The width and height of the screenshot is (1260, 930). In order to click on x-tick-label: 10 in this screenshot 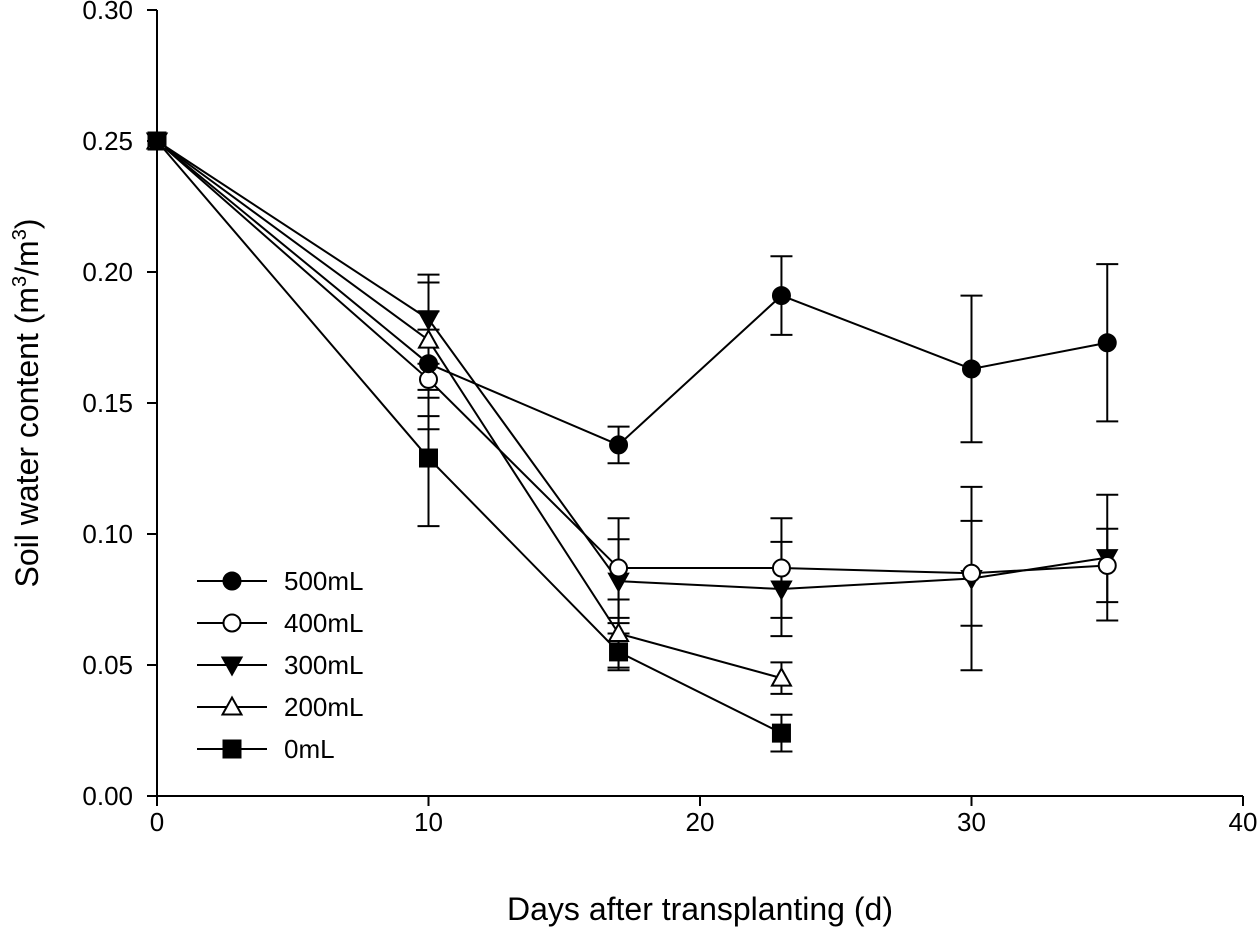, I will do `click(428, 822)`.